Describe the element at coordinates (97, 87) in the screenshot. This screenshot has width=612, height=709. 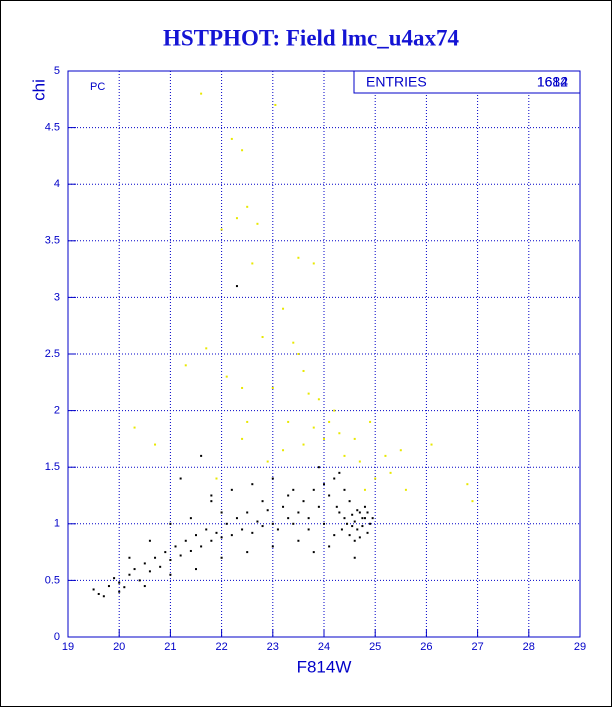
I see `annotation: PC` at that location.